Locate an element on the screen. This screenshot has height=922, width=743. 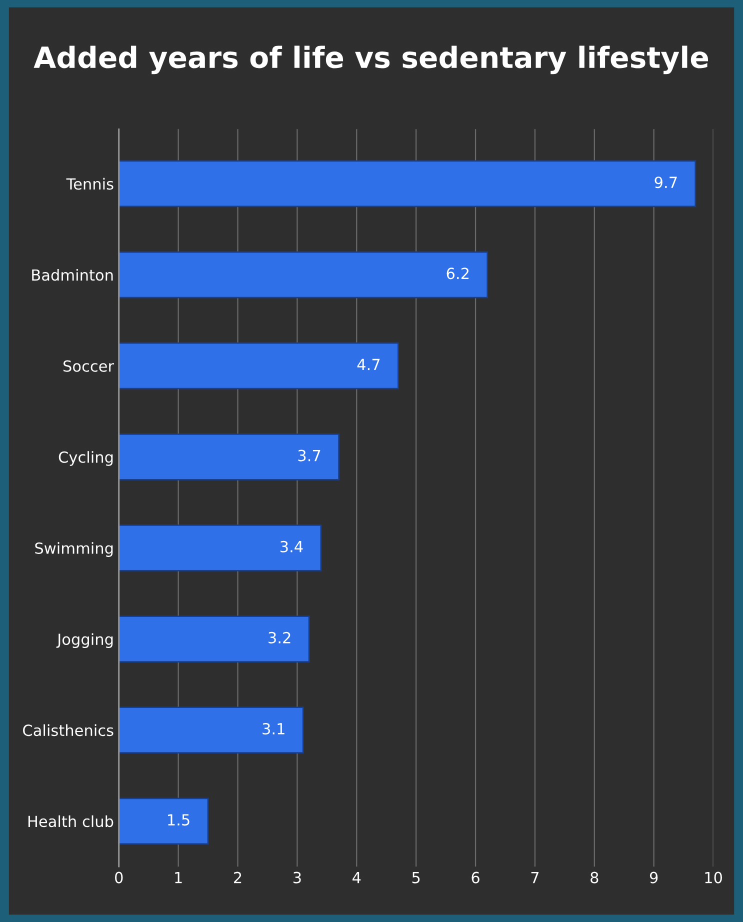
data-label: 1.5 is located at coordinates (179, 820).